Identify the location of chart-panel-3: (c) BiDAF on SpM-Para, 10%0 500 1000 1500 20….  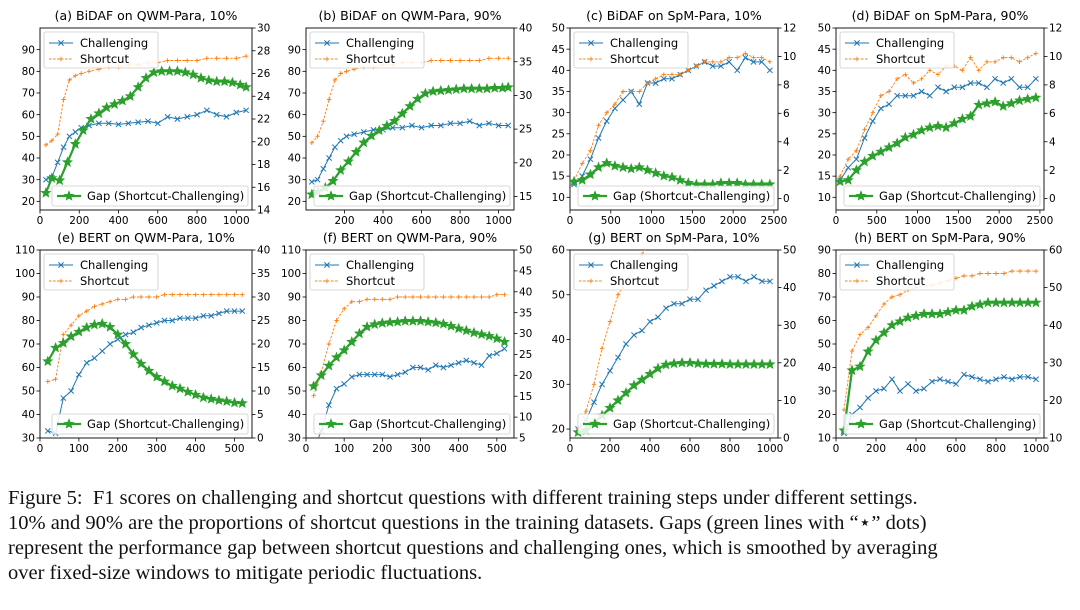
(674, 117).